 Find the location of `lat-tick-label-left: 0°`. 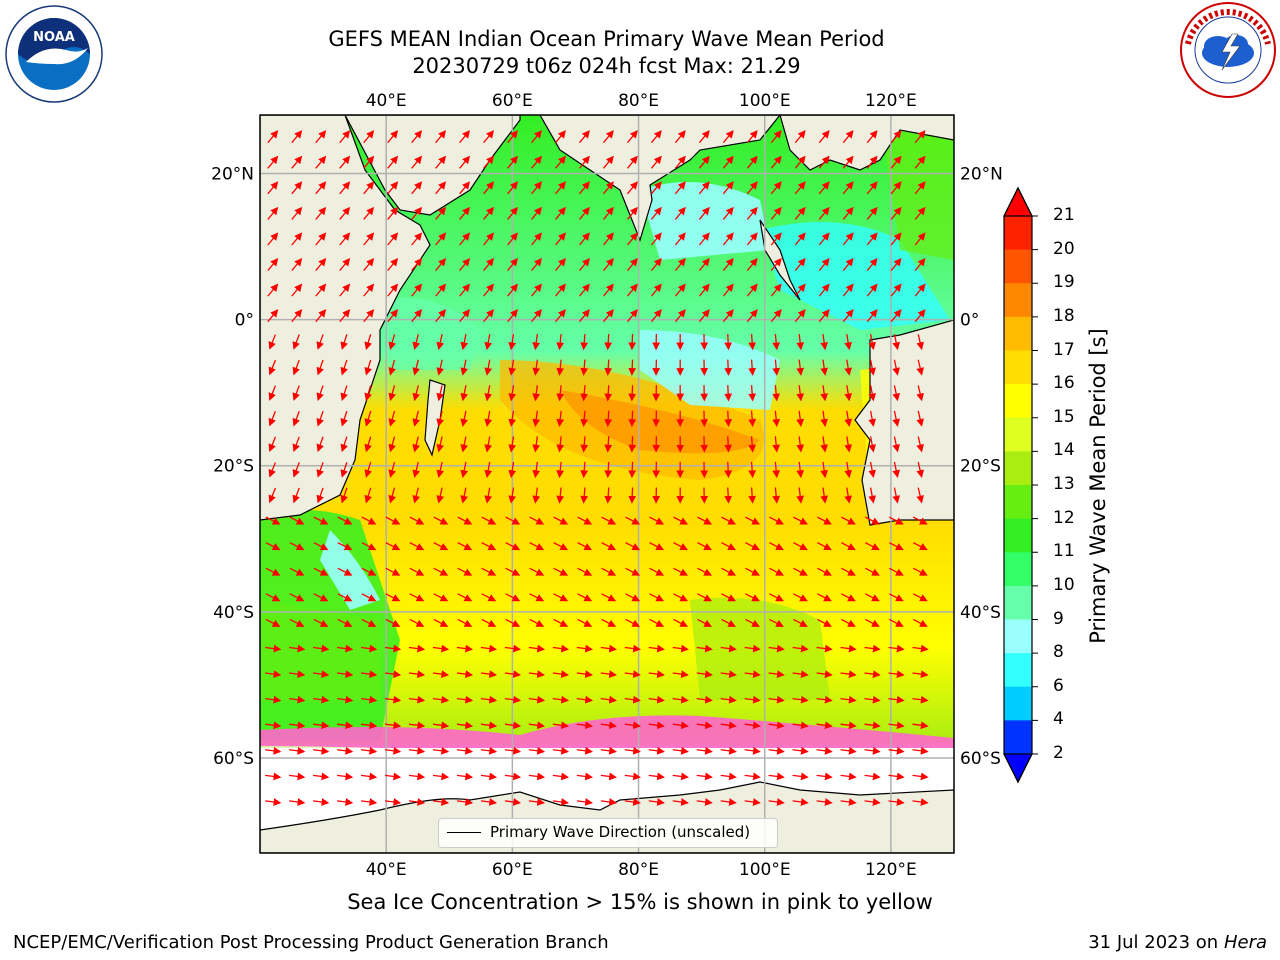

lat-tick-label-left: 0° is located at coordinates (244, 321).